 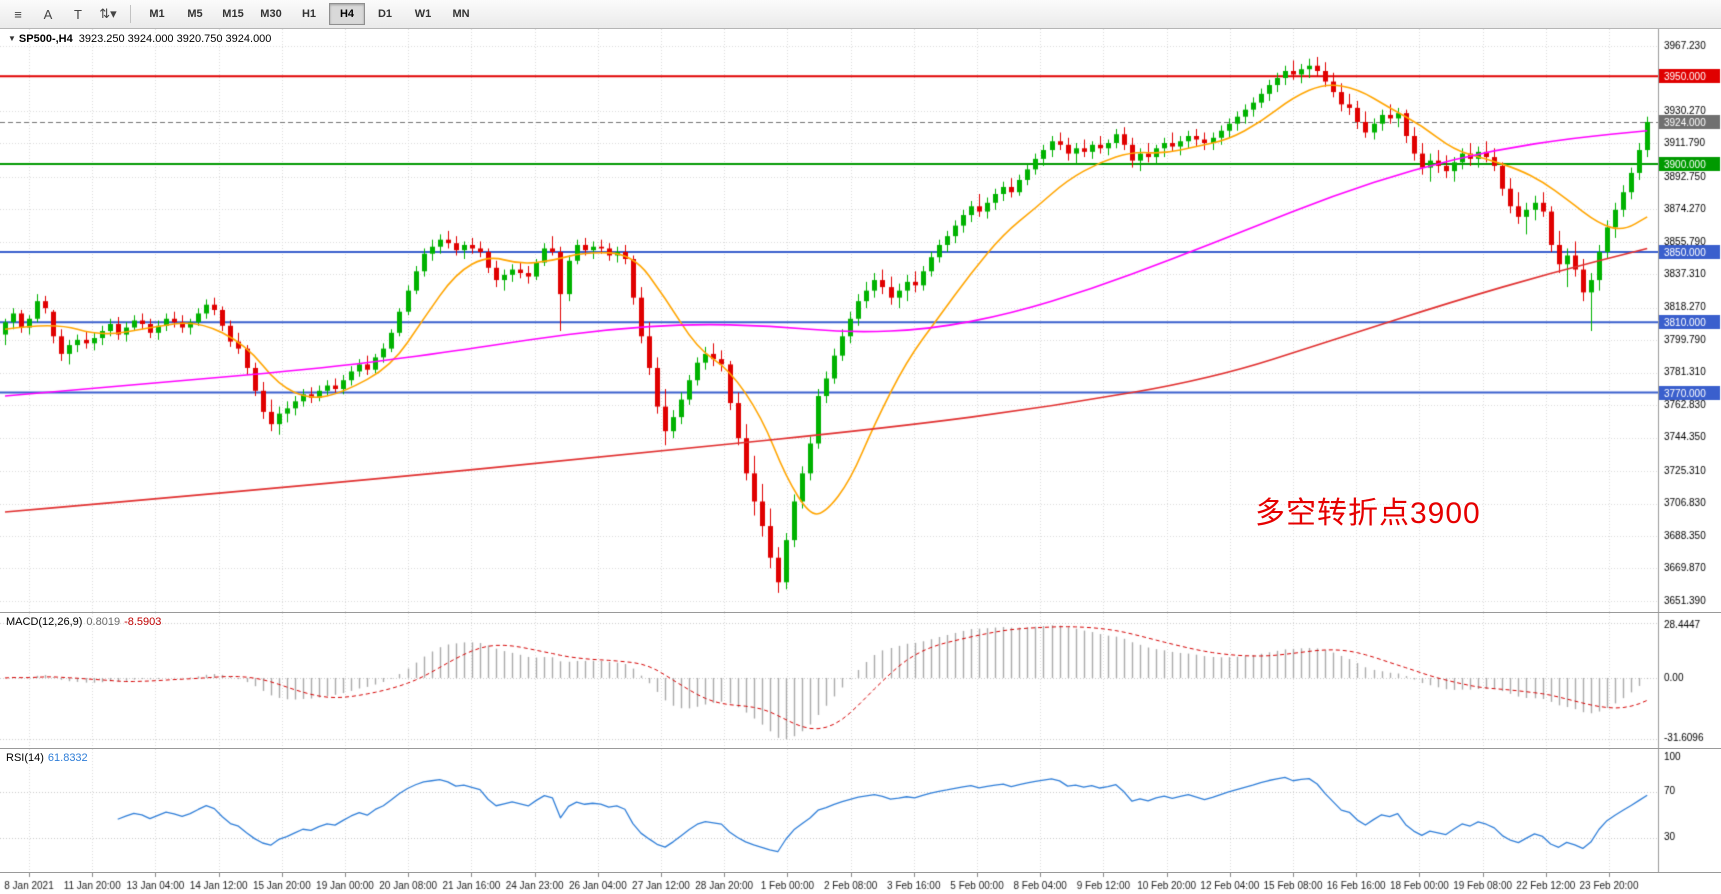 I want to click on indicators-dropdown-icon: ⇅▾, so click(x=108, y=13).